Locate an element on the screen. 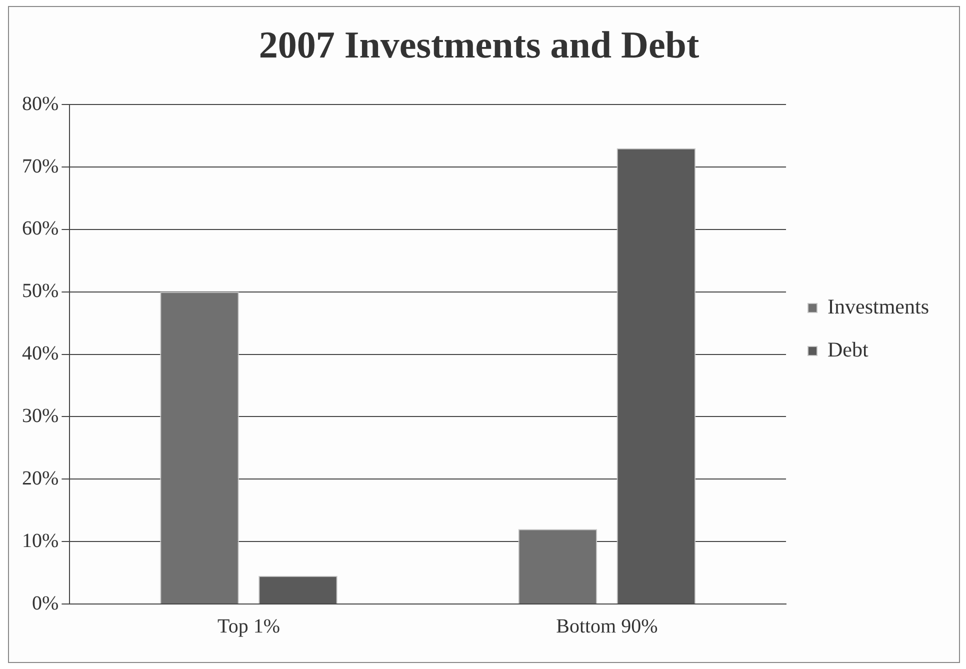 The image size is (966, 669). y-tick-label: 0% is located at coordinates (45, 603).